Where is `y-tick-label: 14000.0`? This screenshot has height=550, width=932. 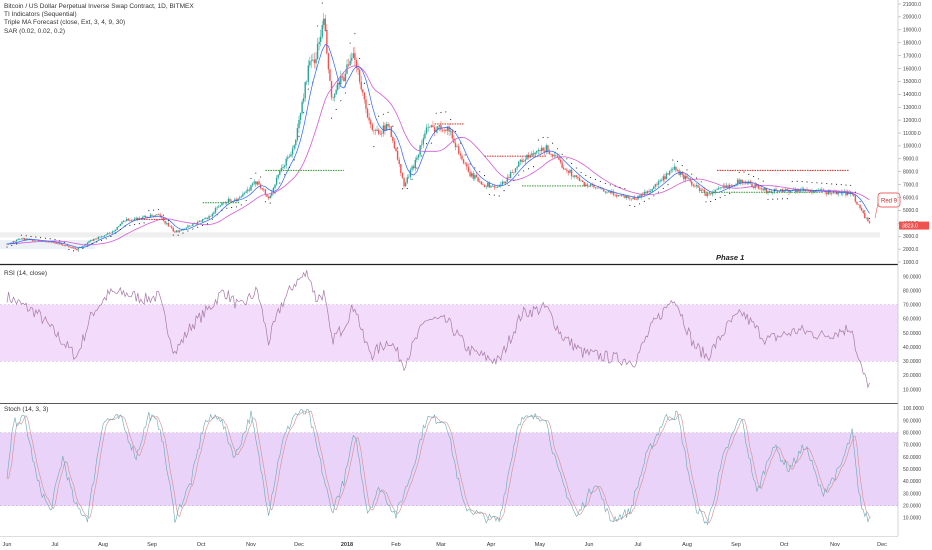 y-tick-label: 14000.0 is located at coordinates (912, 95).